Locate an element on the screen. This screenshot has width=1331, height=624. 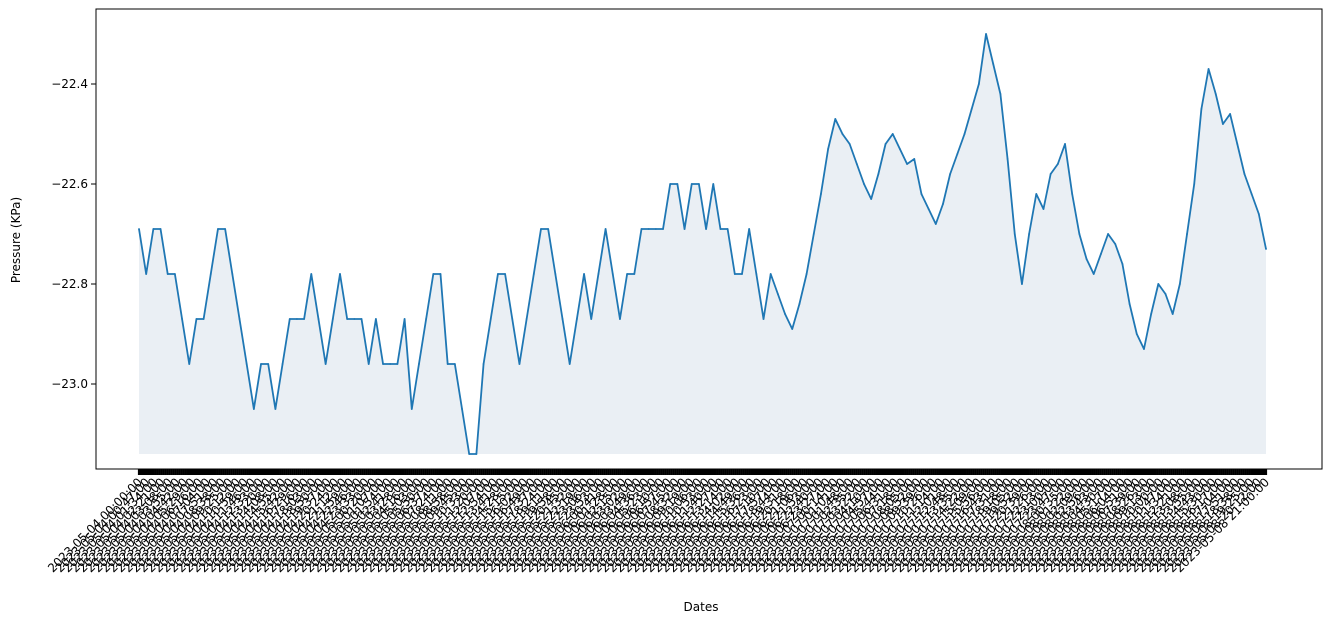
y-tick-label: −22.6 is located at coordinates (69, 184).